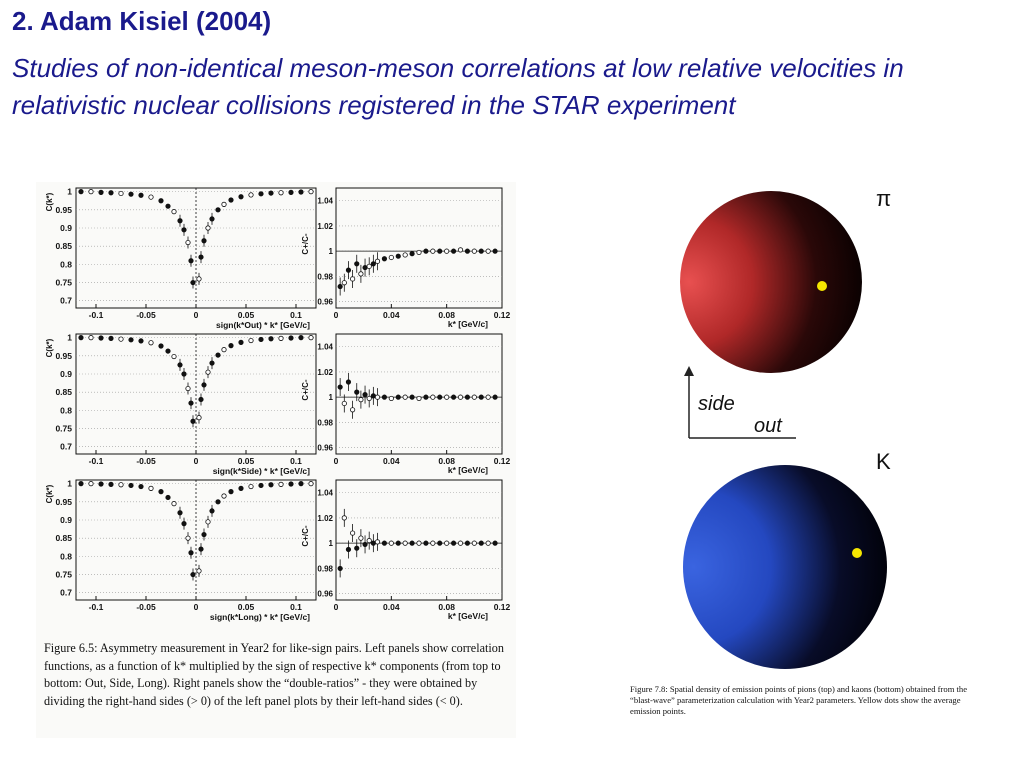  Describe the element at coordinates (419, 248) in the screenshot. I see `ratio-frame` at that location.